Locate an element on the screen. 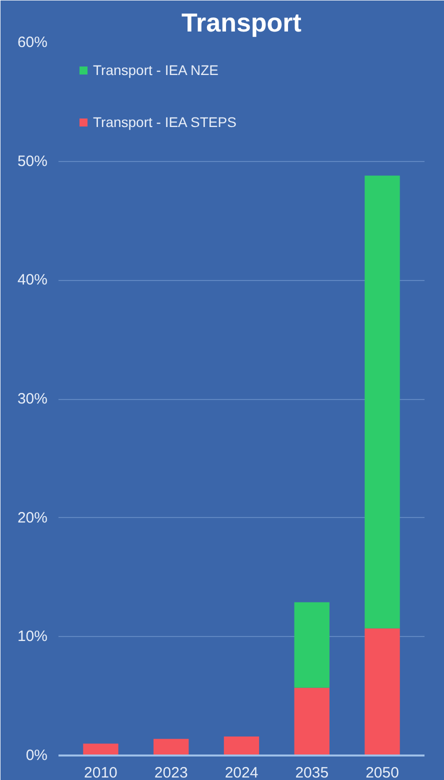 This screenshot has height=780, width=444. y-tick-label: 30% is located at coordinates (32, 399).